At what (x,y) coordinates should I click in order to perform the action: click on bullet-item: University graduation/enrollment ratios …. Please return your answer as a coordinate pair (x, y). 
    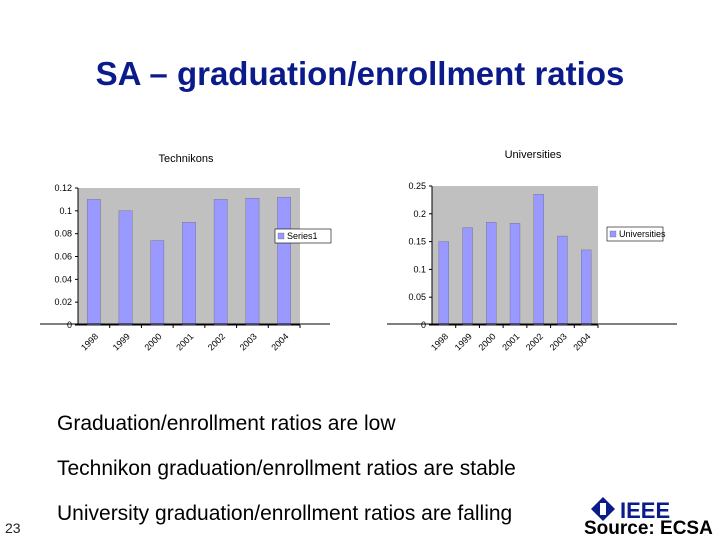
    Looking at the image, I should click on (285, 513).